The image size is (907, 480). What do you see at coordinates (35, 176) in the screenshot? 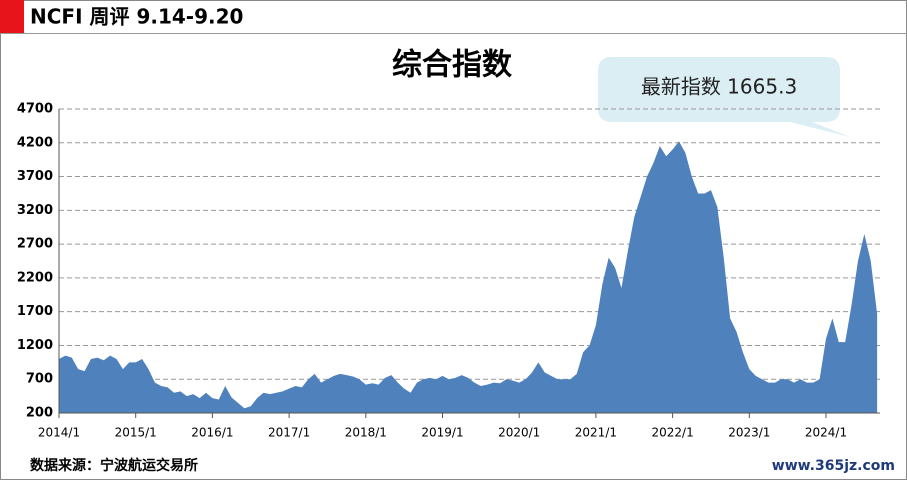
I see `y-tick-label: 3700` at bounding box center [35, 176].